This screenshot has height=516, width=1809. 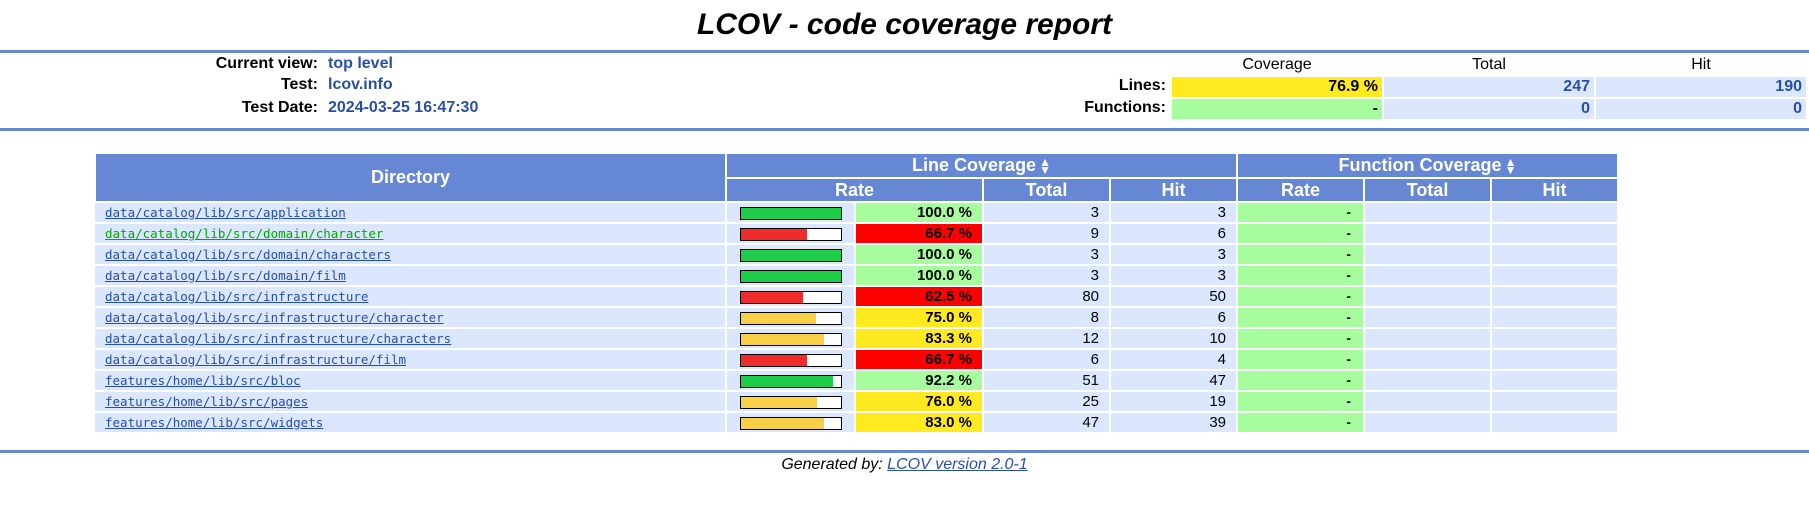 I want to click on test-date-value: 2024-03-25 16:47:30, so click(x=403, y=107).